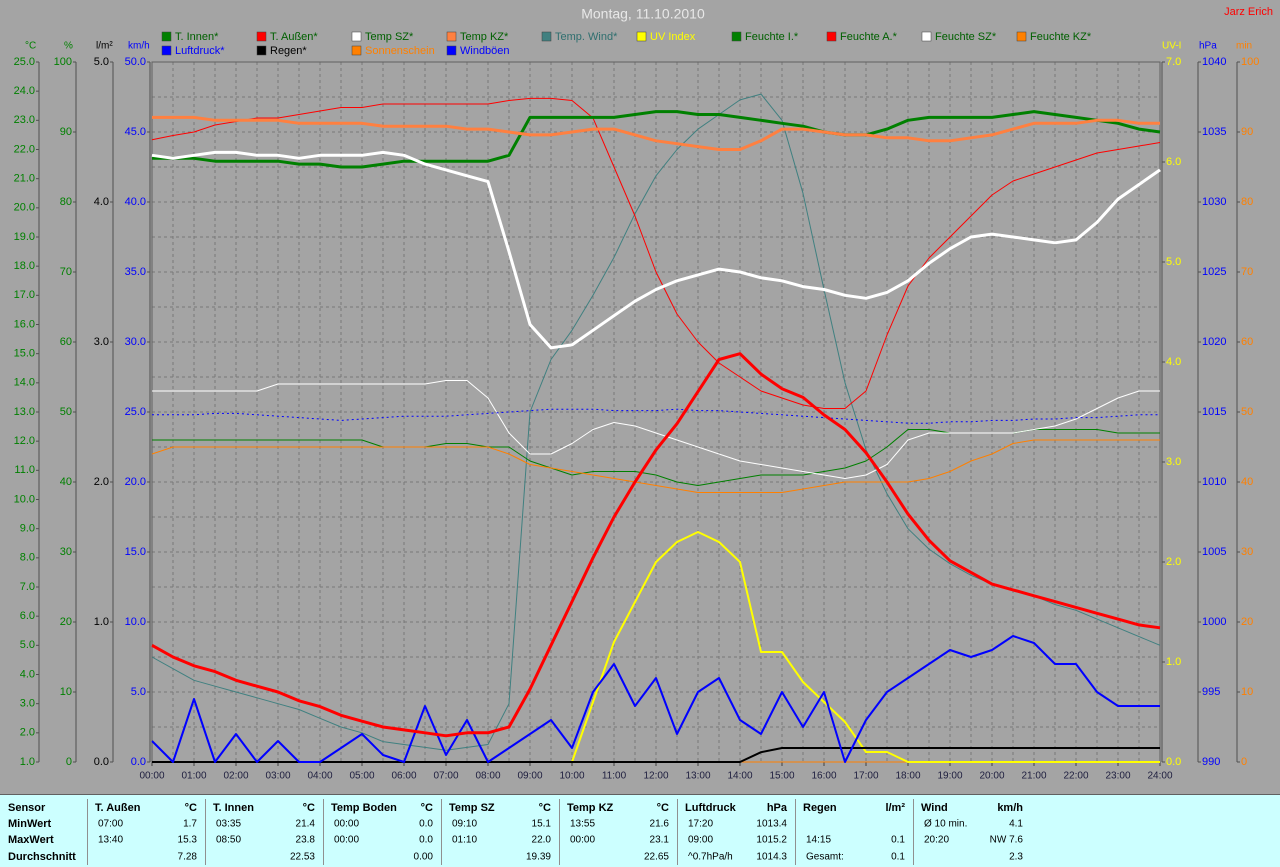 The width and height of the screenshot is (1280, 867). What do you see at coordinates (24, 441) in the screenshot?
I see `y-tick-label: 12.0` at bounding box center [24, 441].